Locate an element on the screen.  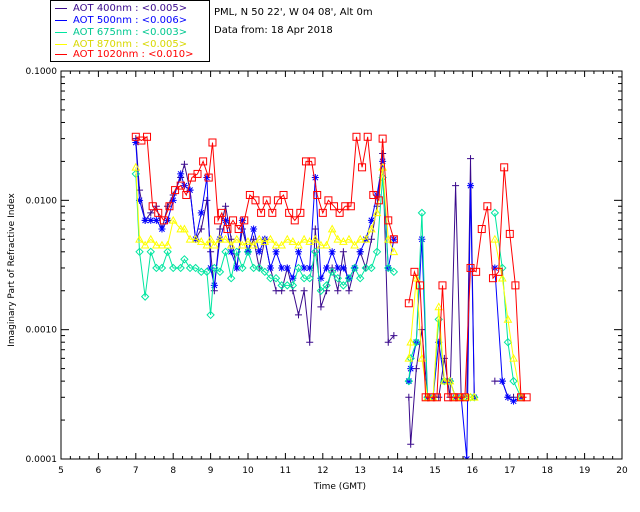
legend-swatch-500nm is located at coordinates (61, 20).